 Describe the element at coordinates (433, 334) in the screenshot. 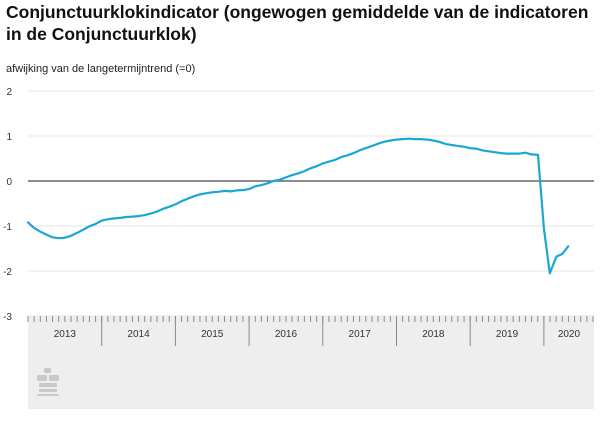

I see `x-tick-label: 2018` at that location.